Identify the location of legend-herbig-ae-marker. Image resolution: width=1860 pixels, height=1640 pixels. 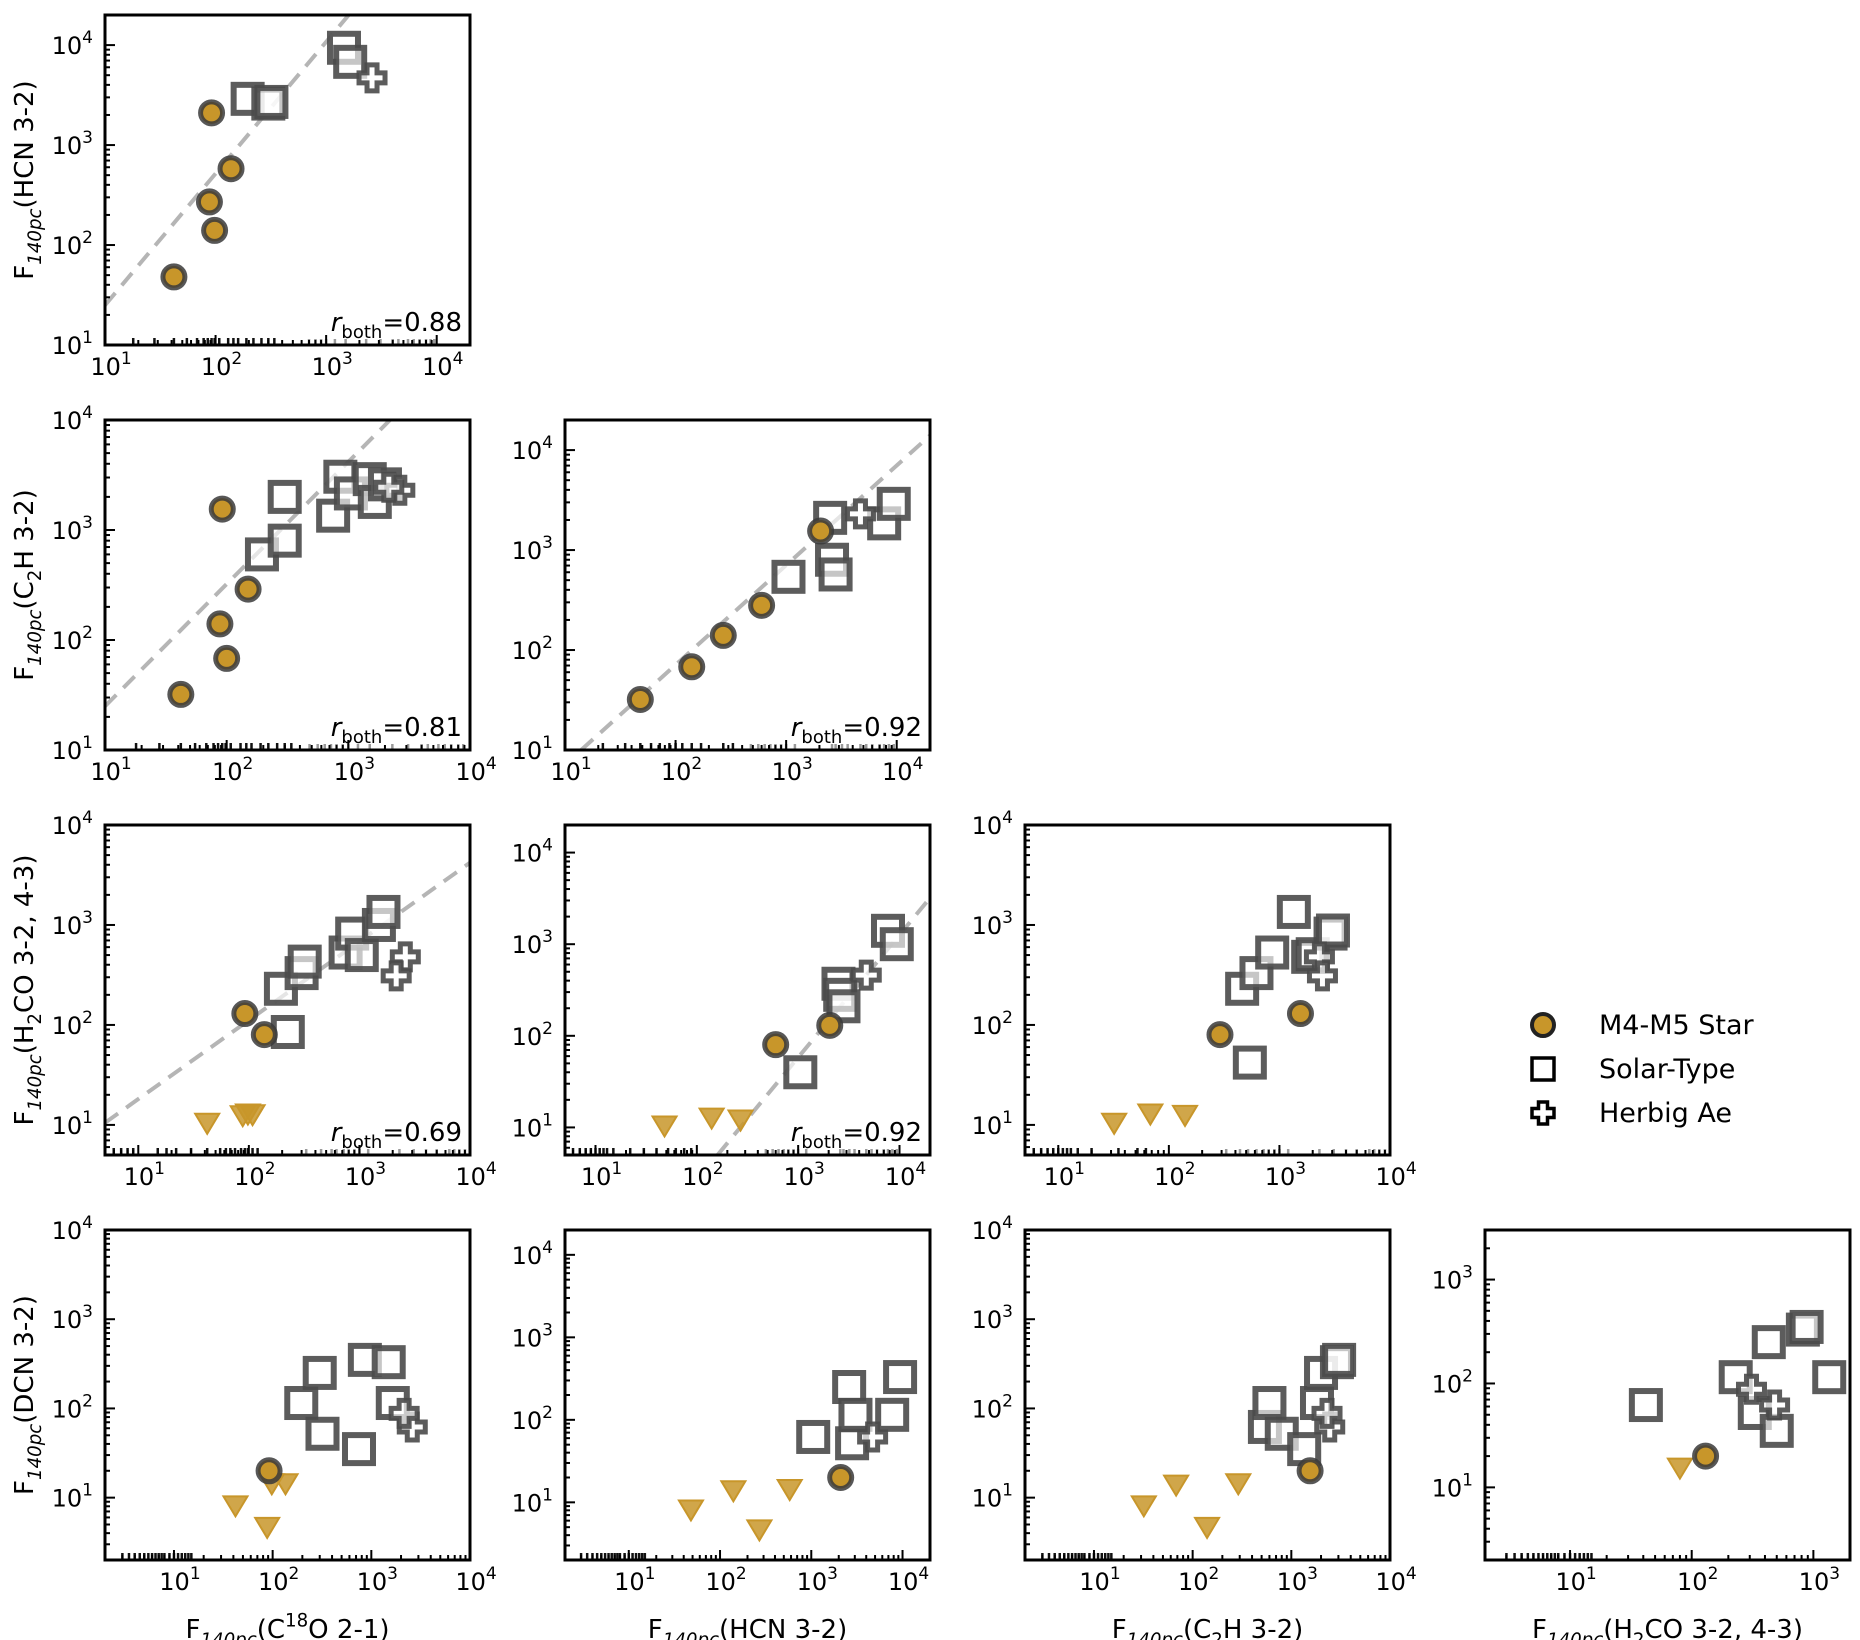
(1543, 1113).